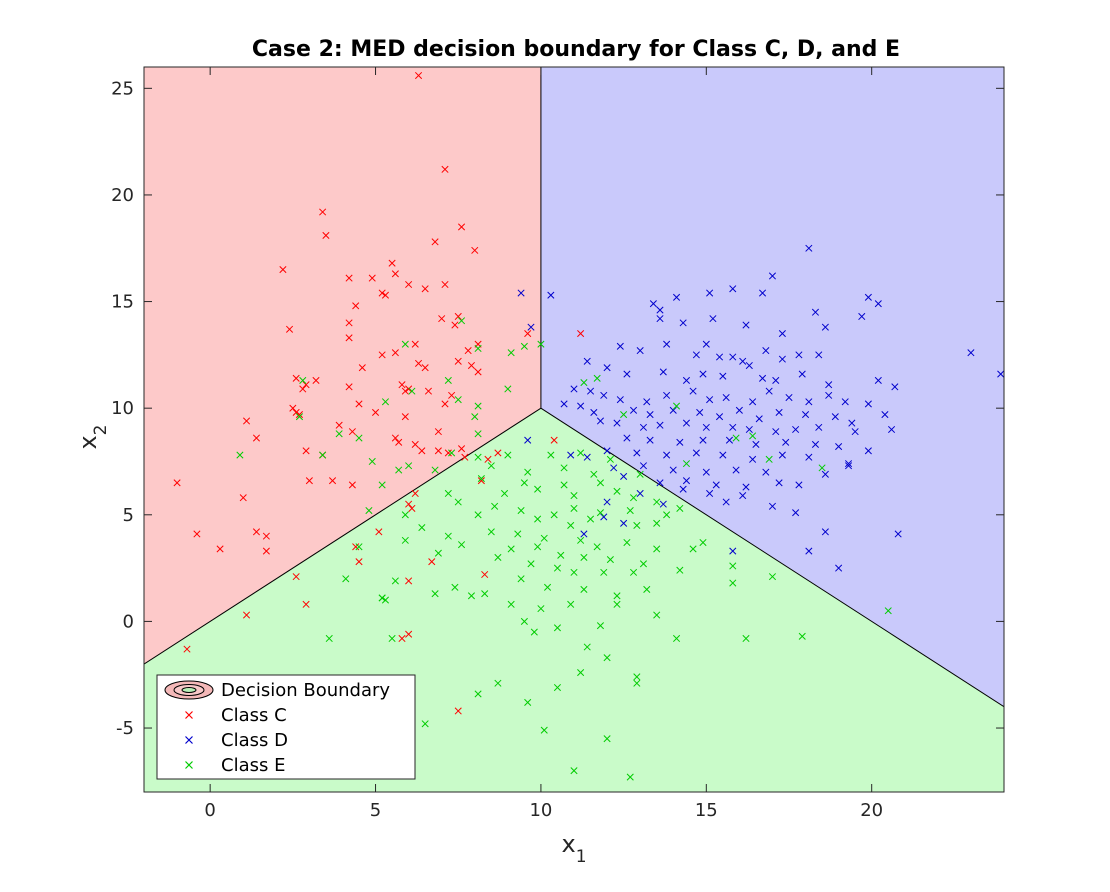  What do you see at coordinates (209, 810) in the screenshot?
I see `x-tick-label: 0` at bounding box center [209, 810].